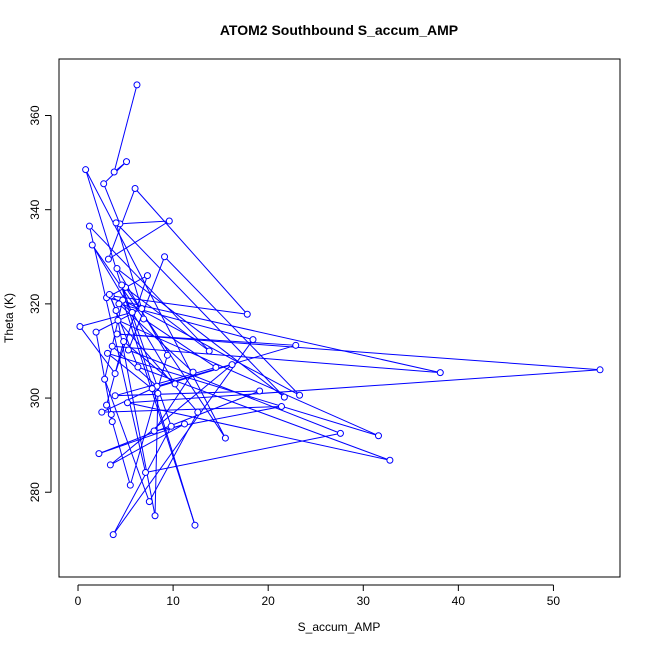  What do you see at coordinates (35, 492) in the screenshot?
I see `y-tick-label: 280` at bounding box center [35, 492].